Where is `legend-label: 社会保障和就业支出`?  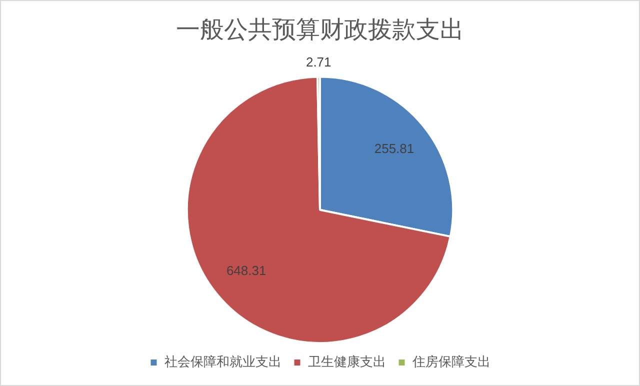 legend-label: 社会保障和就业支出 is located at coordinates (223, 362).